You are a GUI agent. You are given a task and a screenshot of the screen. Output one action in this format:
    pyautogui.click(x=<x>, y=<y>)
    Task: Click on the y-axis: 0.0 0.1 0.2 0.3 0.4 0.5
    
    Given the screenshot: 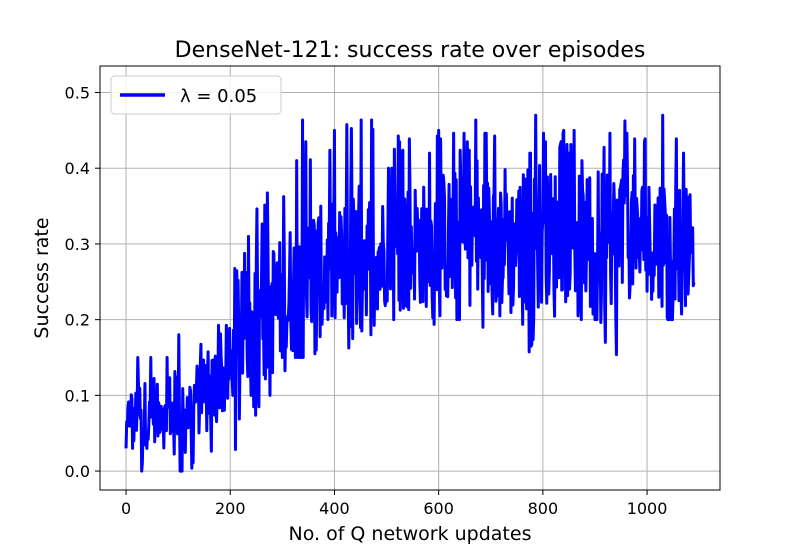 What is the action you would take?
    pyautogui.click(x=82, y=282)
    